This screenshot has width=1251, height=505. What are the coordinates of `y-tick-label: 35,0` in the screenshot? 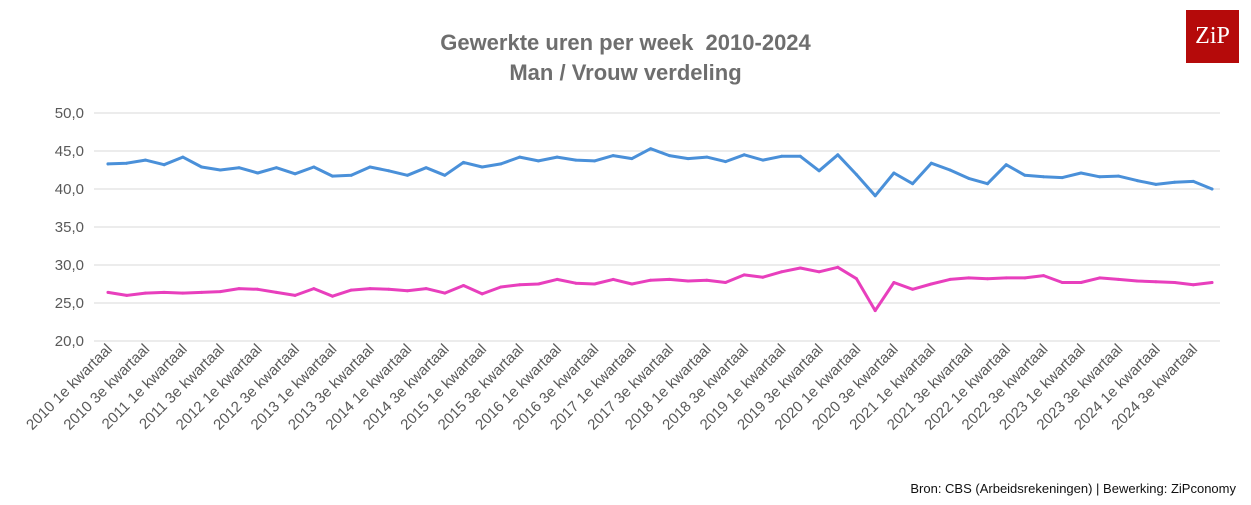 It's located at (69, 227).